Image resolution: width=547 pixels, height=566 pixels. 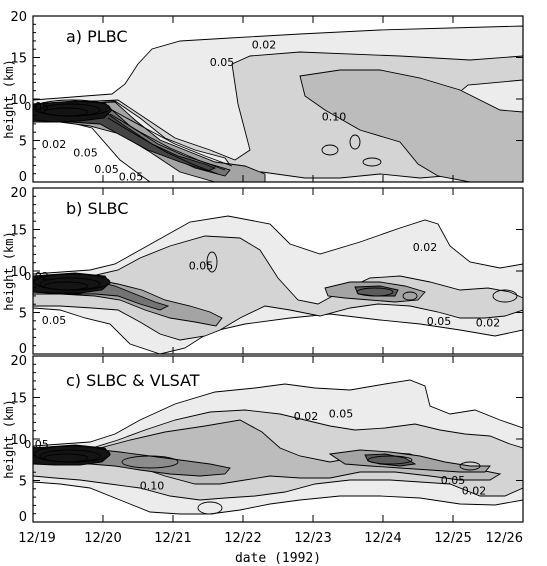 What do you see at coordinates (242, 538) in the screenshot?
I see `x-tick-label: 12/22` at bounding box center [242, 538].